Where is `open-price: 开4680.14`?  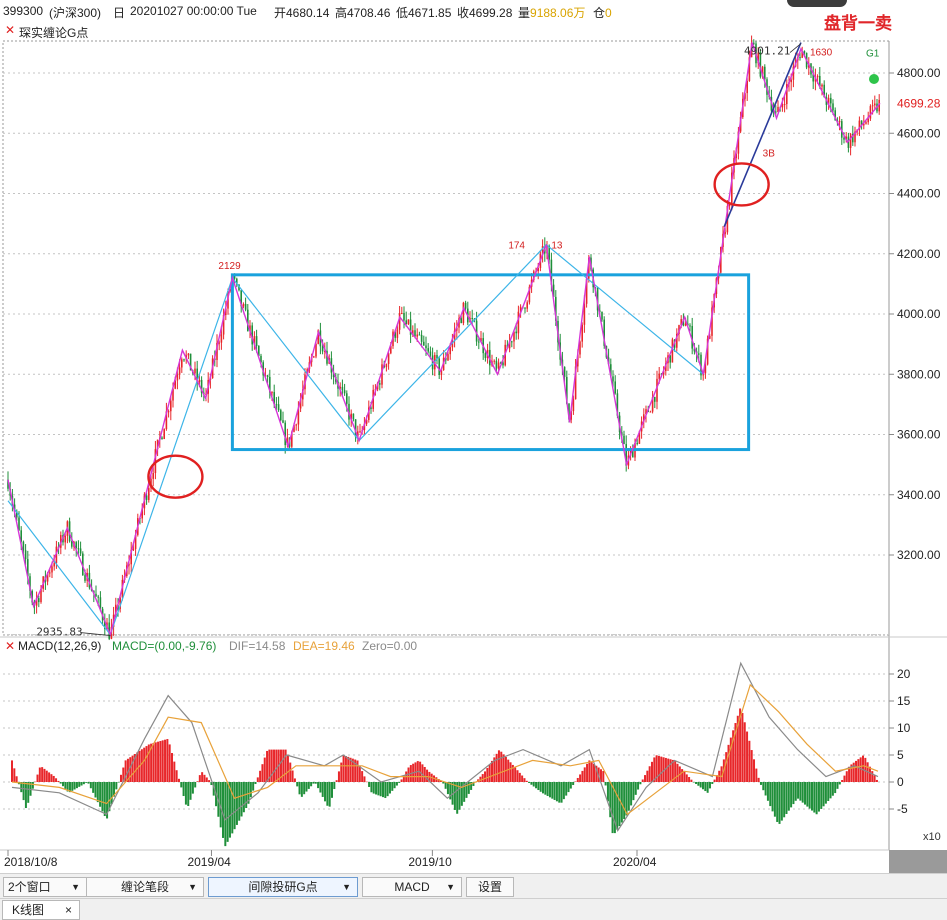 open-price: 开4680.14 is located at coordinates (302, 13).